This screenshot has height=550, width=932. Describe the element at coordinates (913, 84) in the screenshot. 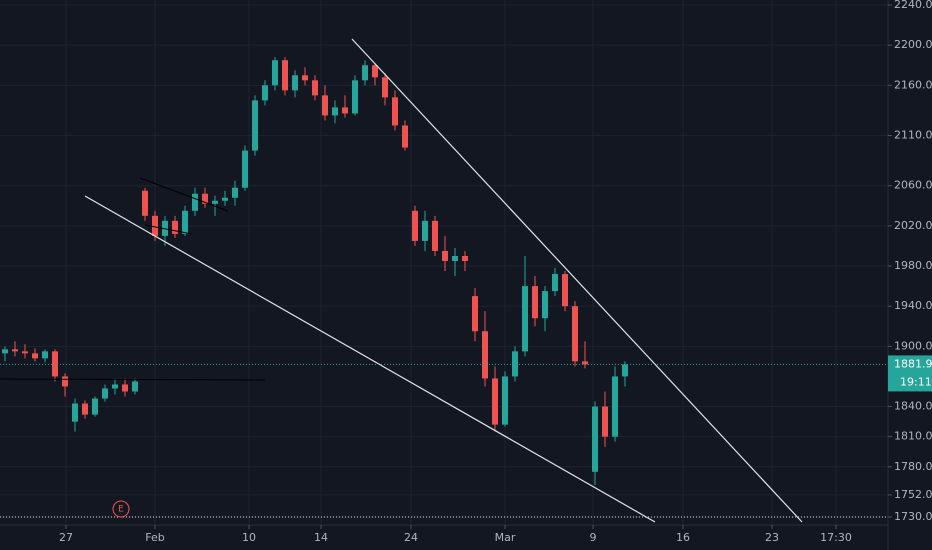

I see `y-tick-label: 2160.00` at that location.